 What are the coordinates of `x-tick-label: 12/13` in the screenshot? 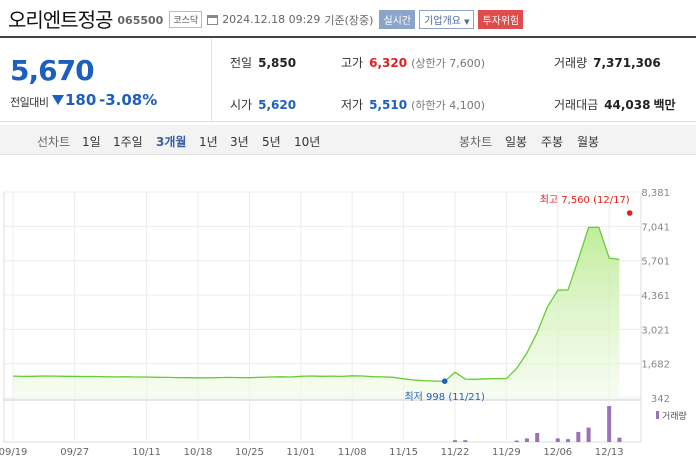 It's located at (609, 452).